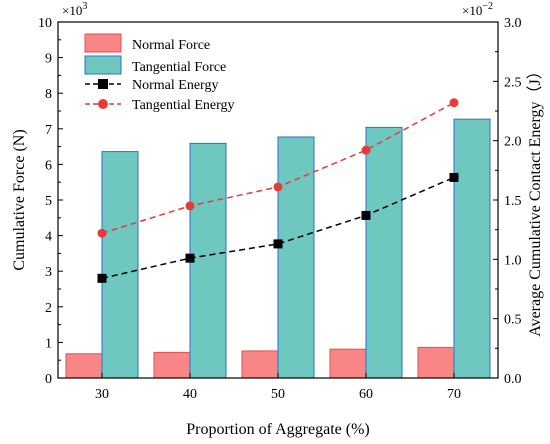 This screenshot has width=550, height=444. I want to click on y2-tick-label-1.5: 1.5, so click(513, 201).